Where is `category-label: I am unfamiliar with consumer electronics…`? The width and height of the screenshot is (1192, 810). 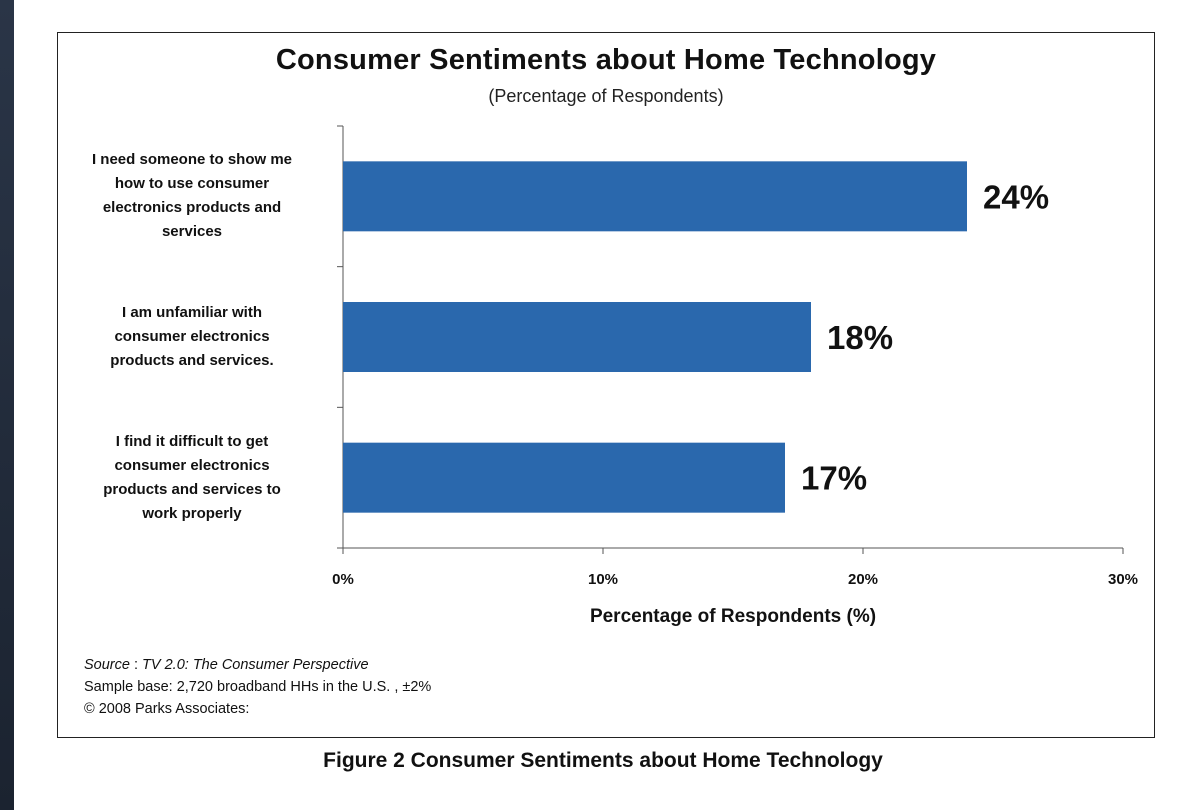 category-label: I am unfamiliar with consumer electronics… is located at coordinates (192, 337).